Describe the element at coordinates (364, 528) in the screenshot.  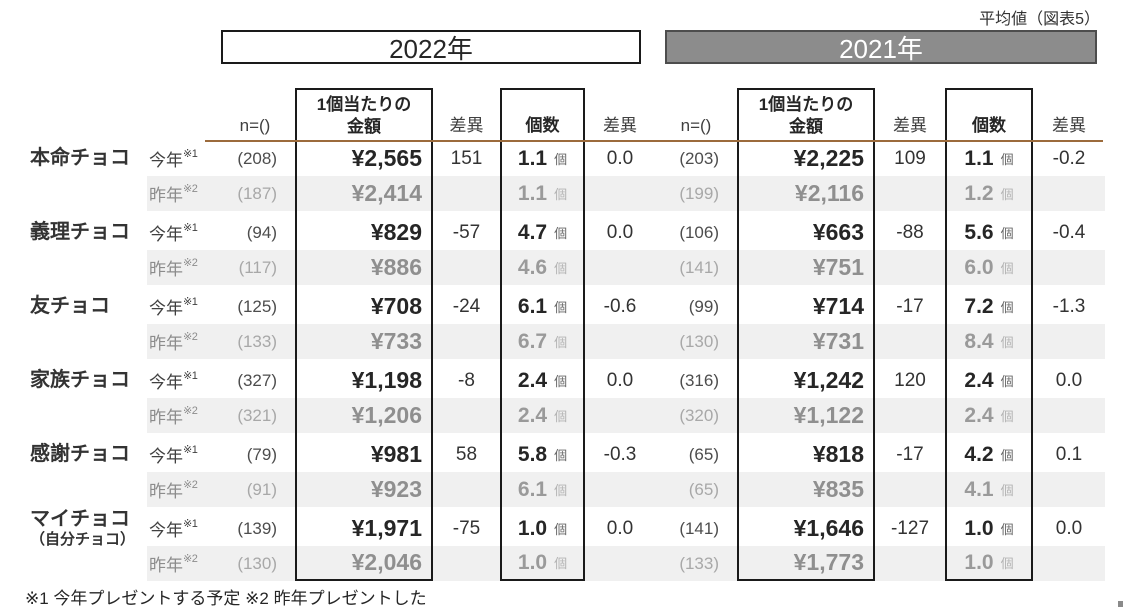
I see `amount-2022: ¥1,971` at that location.